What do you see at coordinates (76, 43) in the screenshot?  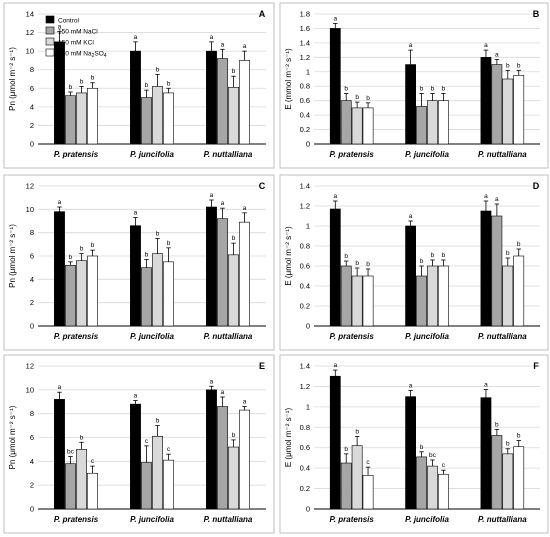 I see `legend-label: 150 mM KCl` at bounding box center [76, 43].